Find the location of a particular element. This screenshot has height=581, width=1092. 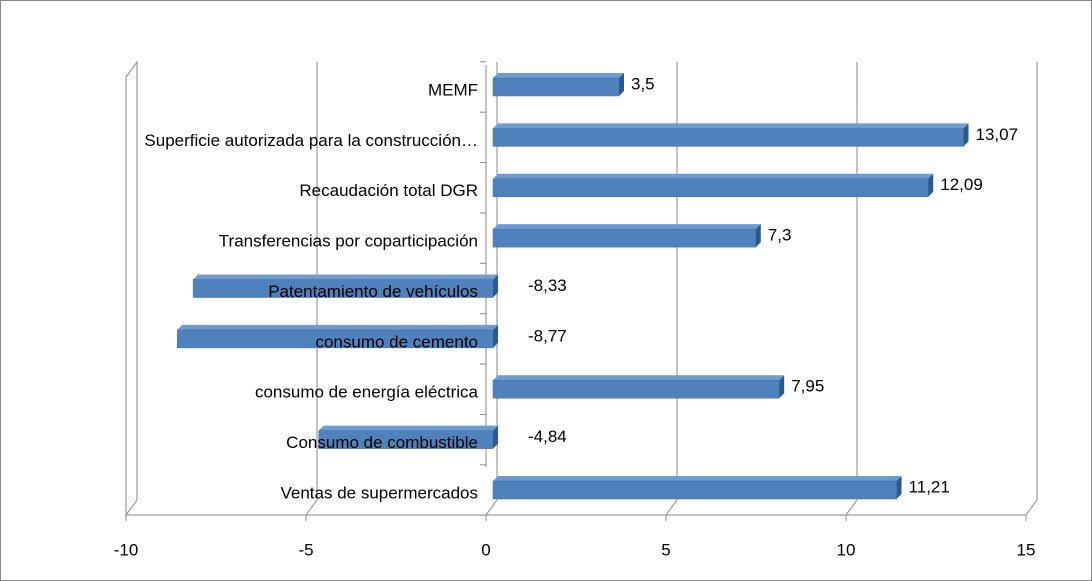

y-tick-label: Patentamiento de vehículos is located at coordinates (373, 291).